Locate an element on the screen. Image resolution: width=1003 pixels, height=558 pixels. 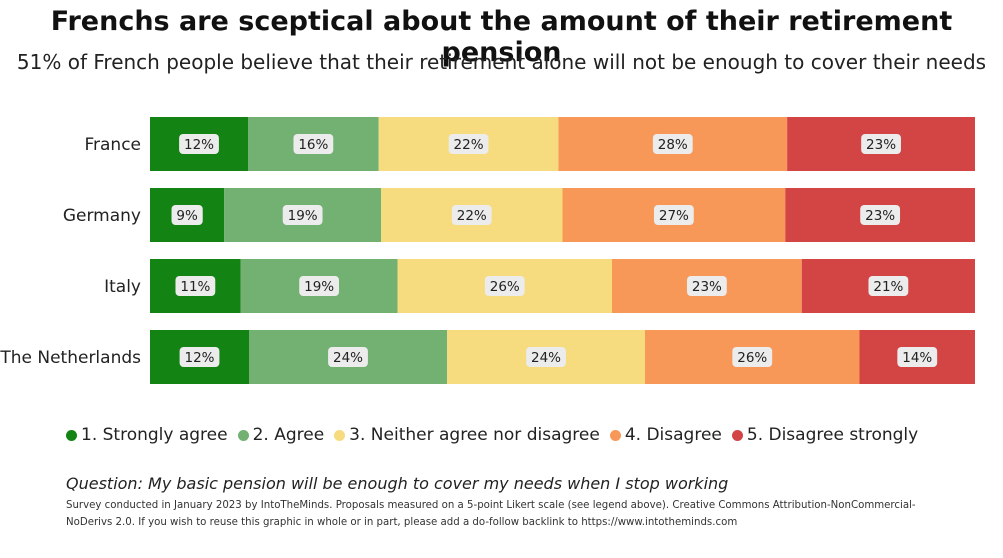
data-label: 11% is located at coordinates (195, 287).